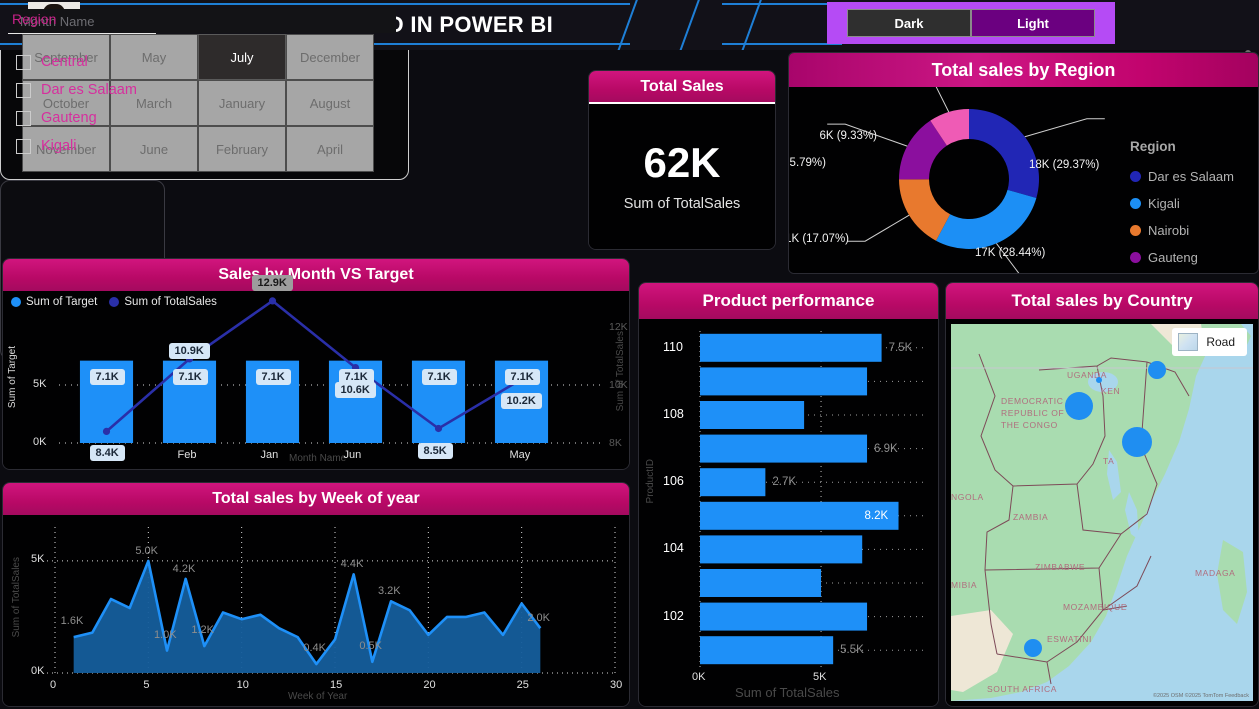 The image size is (1259, 709). I want to click on product-performance-title: Product performance, so click(788, 301).